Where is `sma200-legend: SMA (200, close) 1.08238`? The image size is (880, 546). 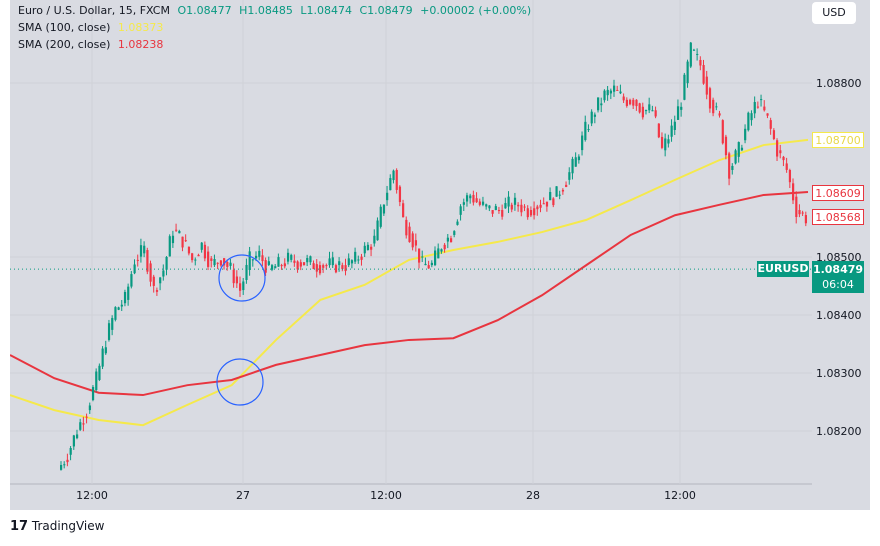 sma200-legend: SMA (200, close) 1.08238 is located at coordinates (92, 44).